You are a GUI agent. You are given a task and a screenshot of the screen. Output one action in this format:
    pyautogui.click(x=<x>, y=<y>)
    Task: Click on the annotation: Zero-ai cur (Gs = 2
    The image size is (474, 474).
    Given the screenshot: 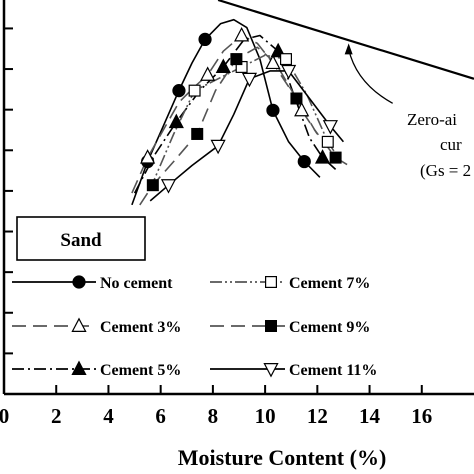 What is the action you would take?
    pyautogui.click(x=407, y=111)
    